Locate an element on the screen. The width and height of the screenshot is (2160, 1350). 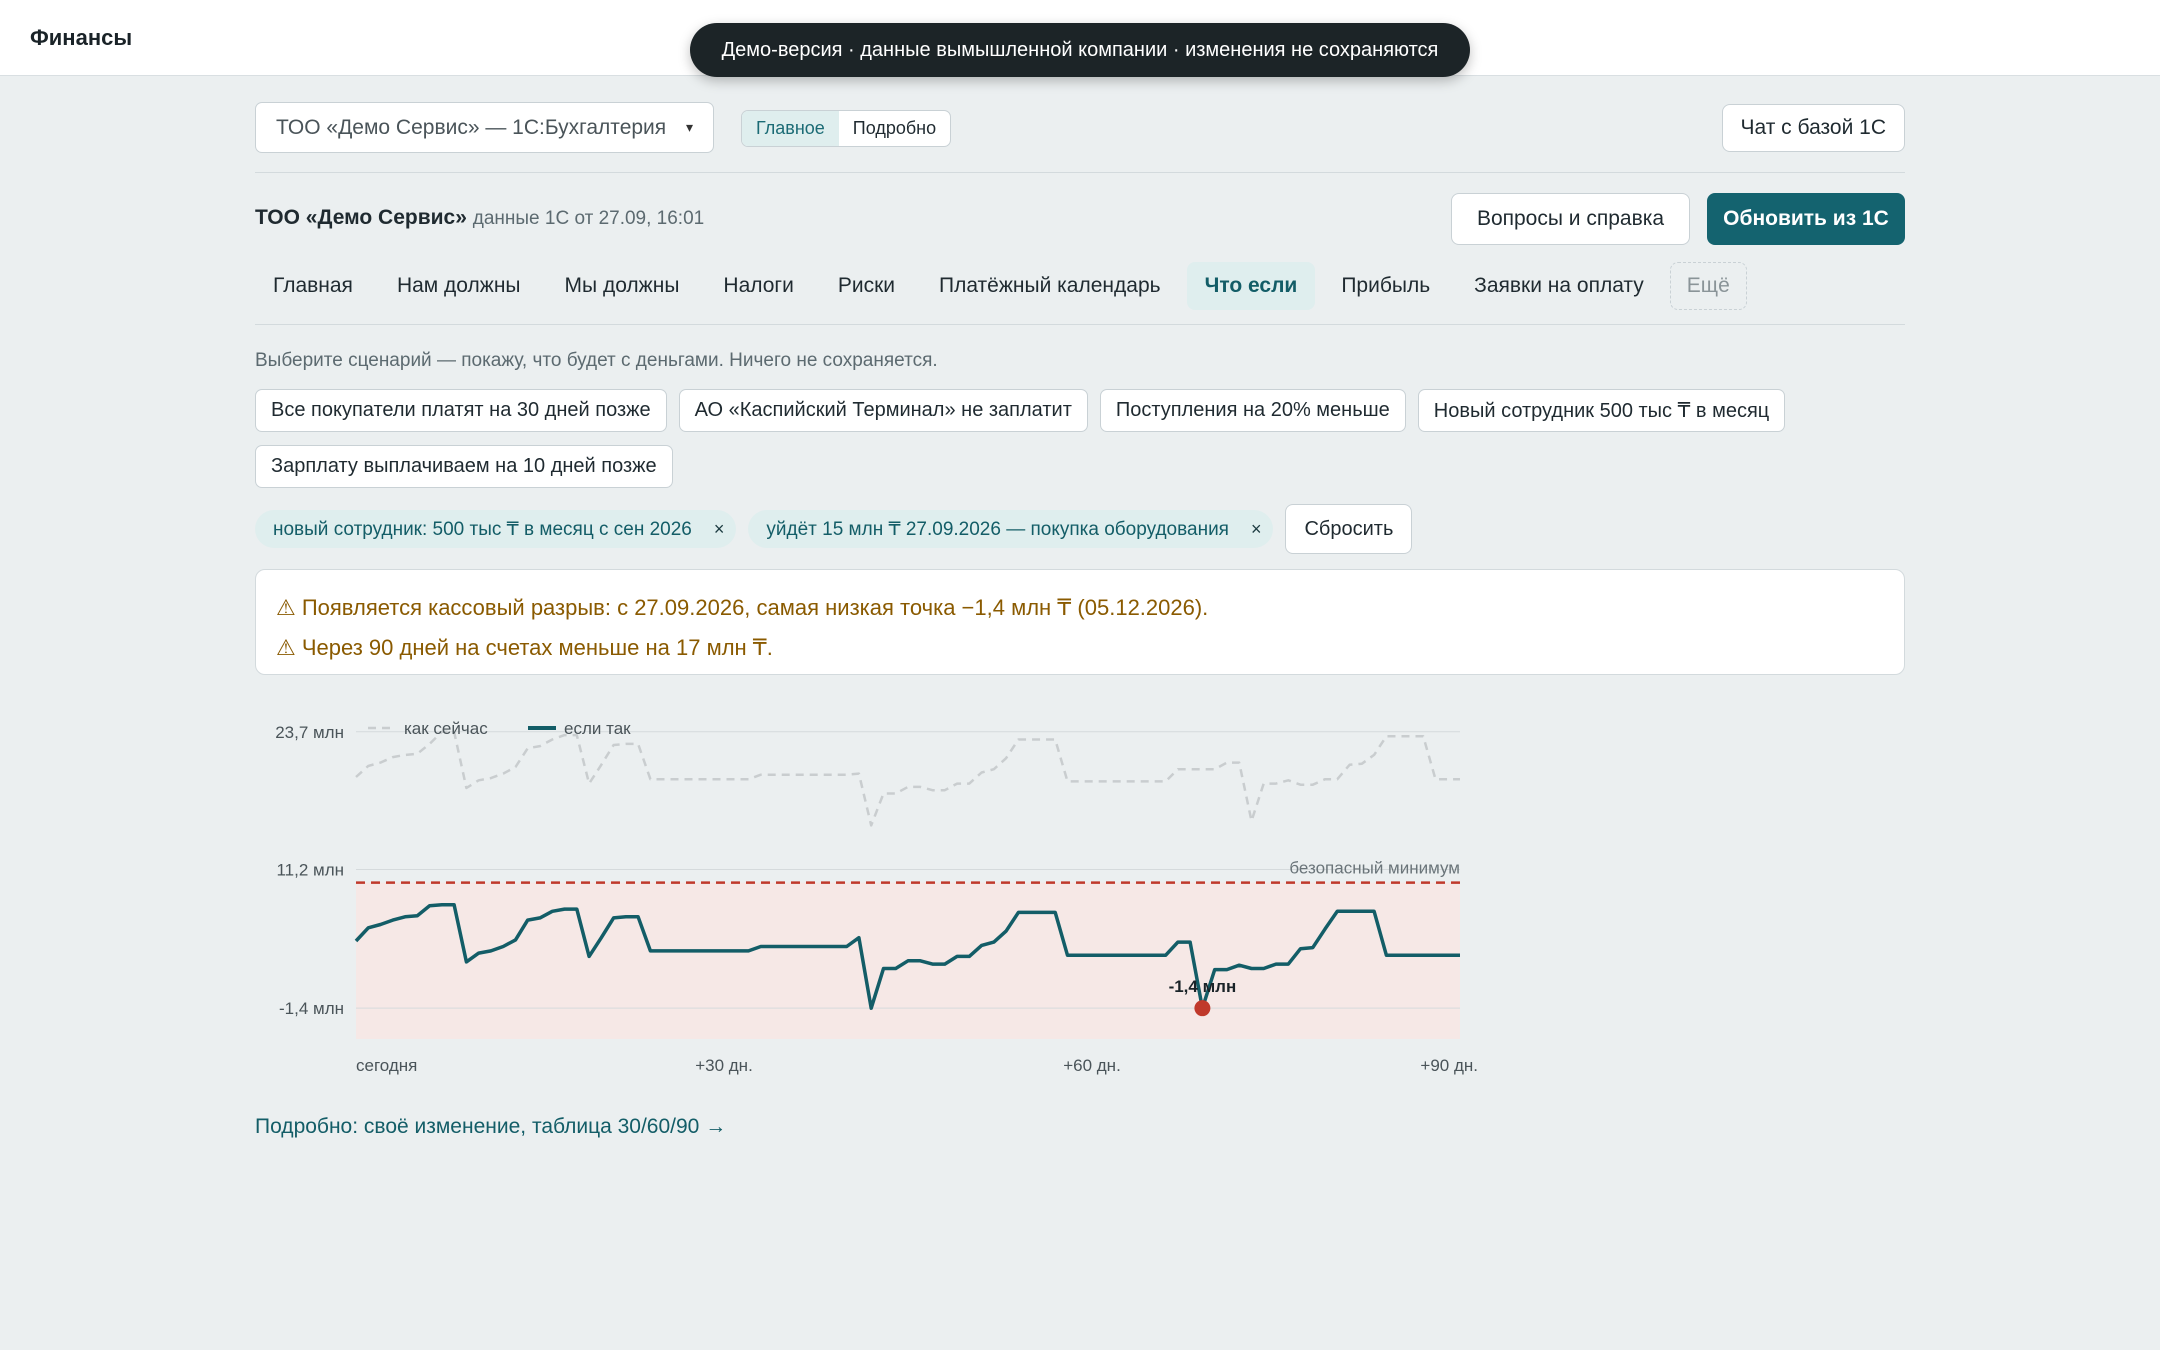
view-toggle: Главное Подробно is located at coordinates (846, 128).